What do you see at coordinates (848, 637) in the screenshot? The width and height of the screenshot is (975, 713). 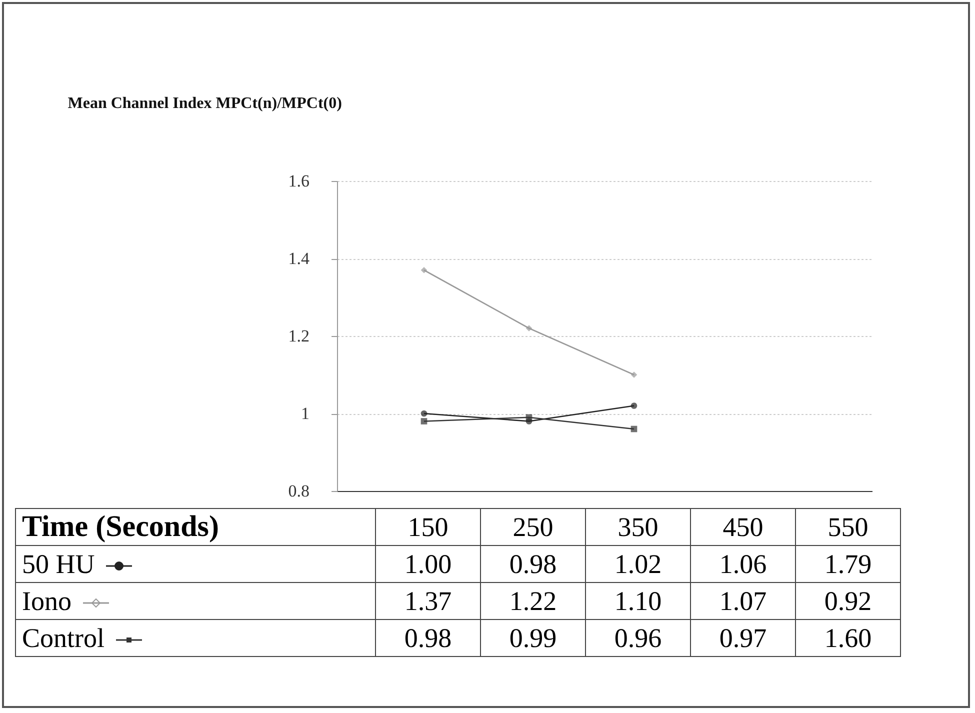 I see `text: 1.60` at bounding box center [848, 637].